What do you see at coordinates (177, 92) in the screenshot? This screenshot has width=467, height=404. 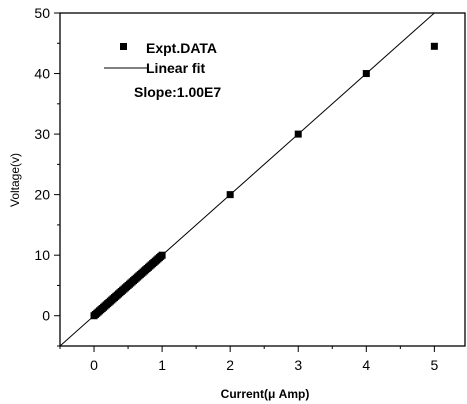 I see `slope-annotation: Slope:1.00E7` at bounding box center [177, 92].